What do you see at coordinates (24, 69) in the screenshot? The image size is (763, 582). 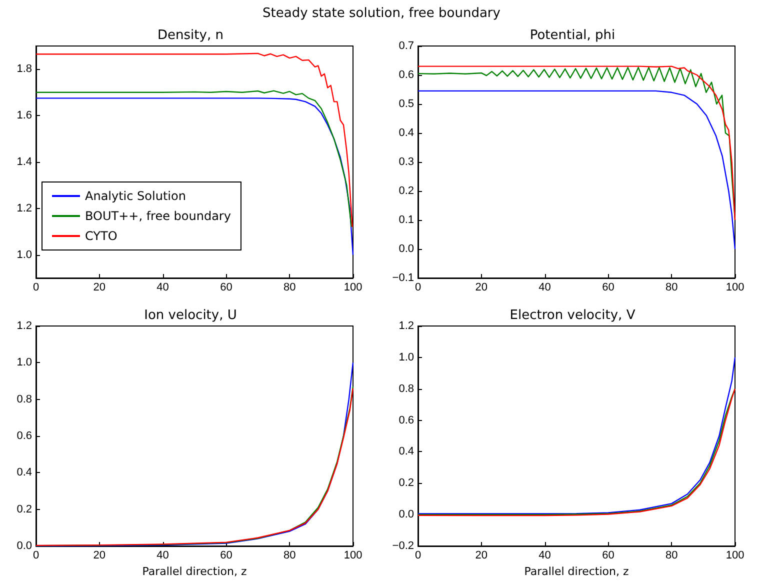 I see `y-tick-label: 1.8` at bounding box center [24, 69].